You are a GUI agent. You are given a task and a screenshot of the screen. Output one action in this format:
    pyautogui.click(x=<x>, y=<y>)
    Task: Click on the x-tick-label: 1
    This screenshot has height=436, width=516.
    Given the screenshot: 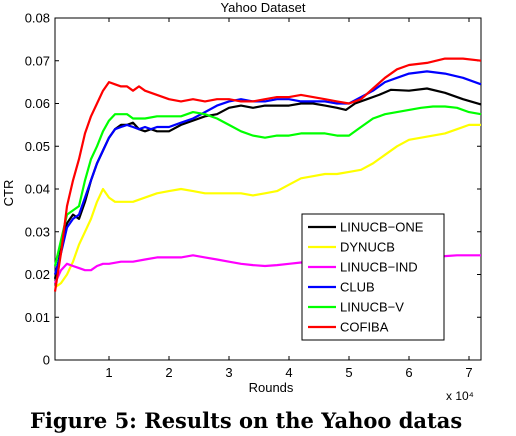 What is the action you would take?
    pyautogui.click(x=108, y=372)
    